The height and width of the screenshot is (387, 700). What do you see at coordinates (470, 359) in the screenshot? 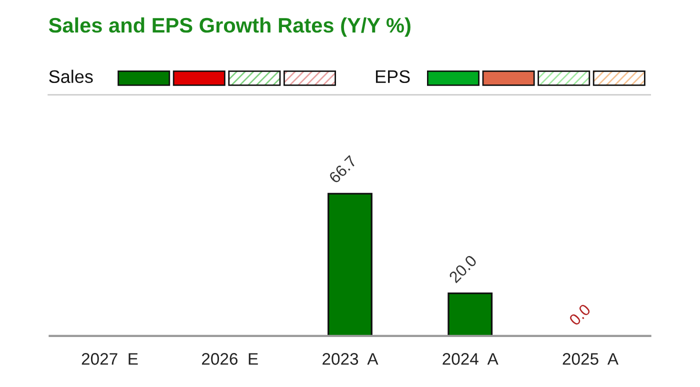
I see `x-tick-label: 2024 A` at bounding box center [470, 359].